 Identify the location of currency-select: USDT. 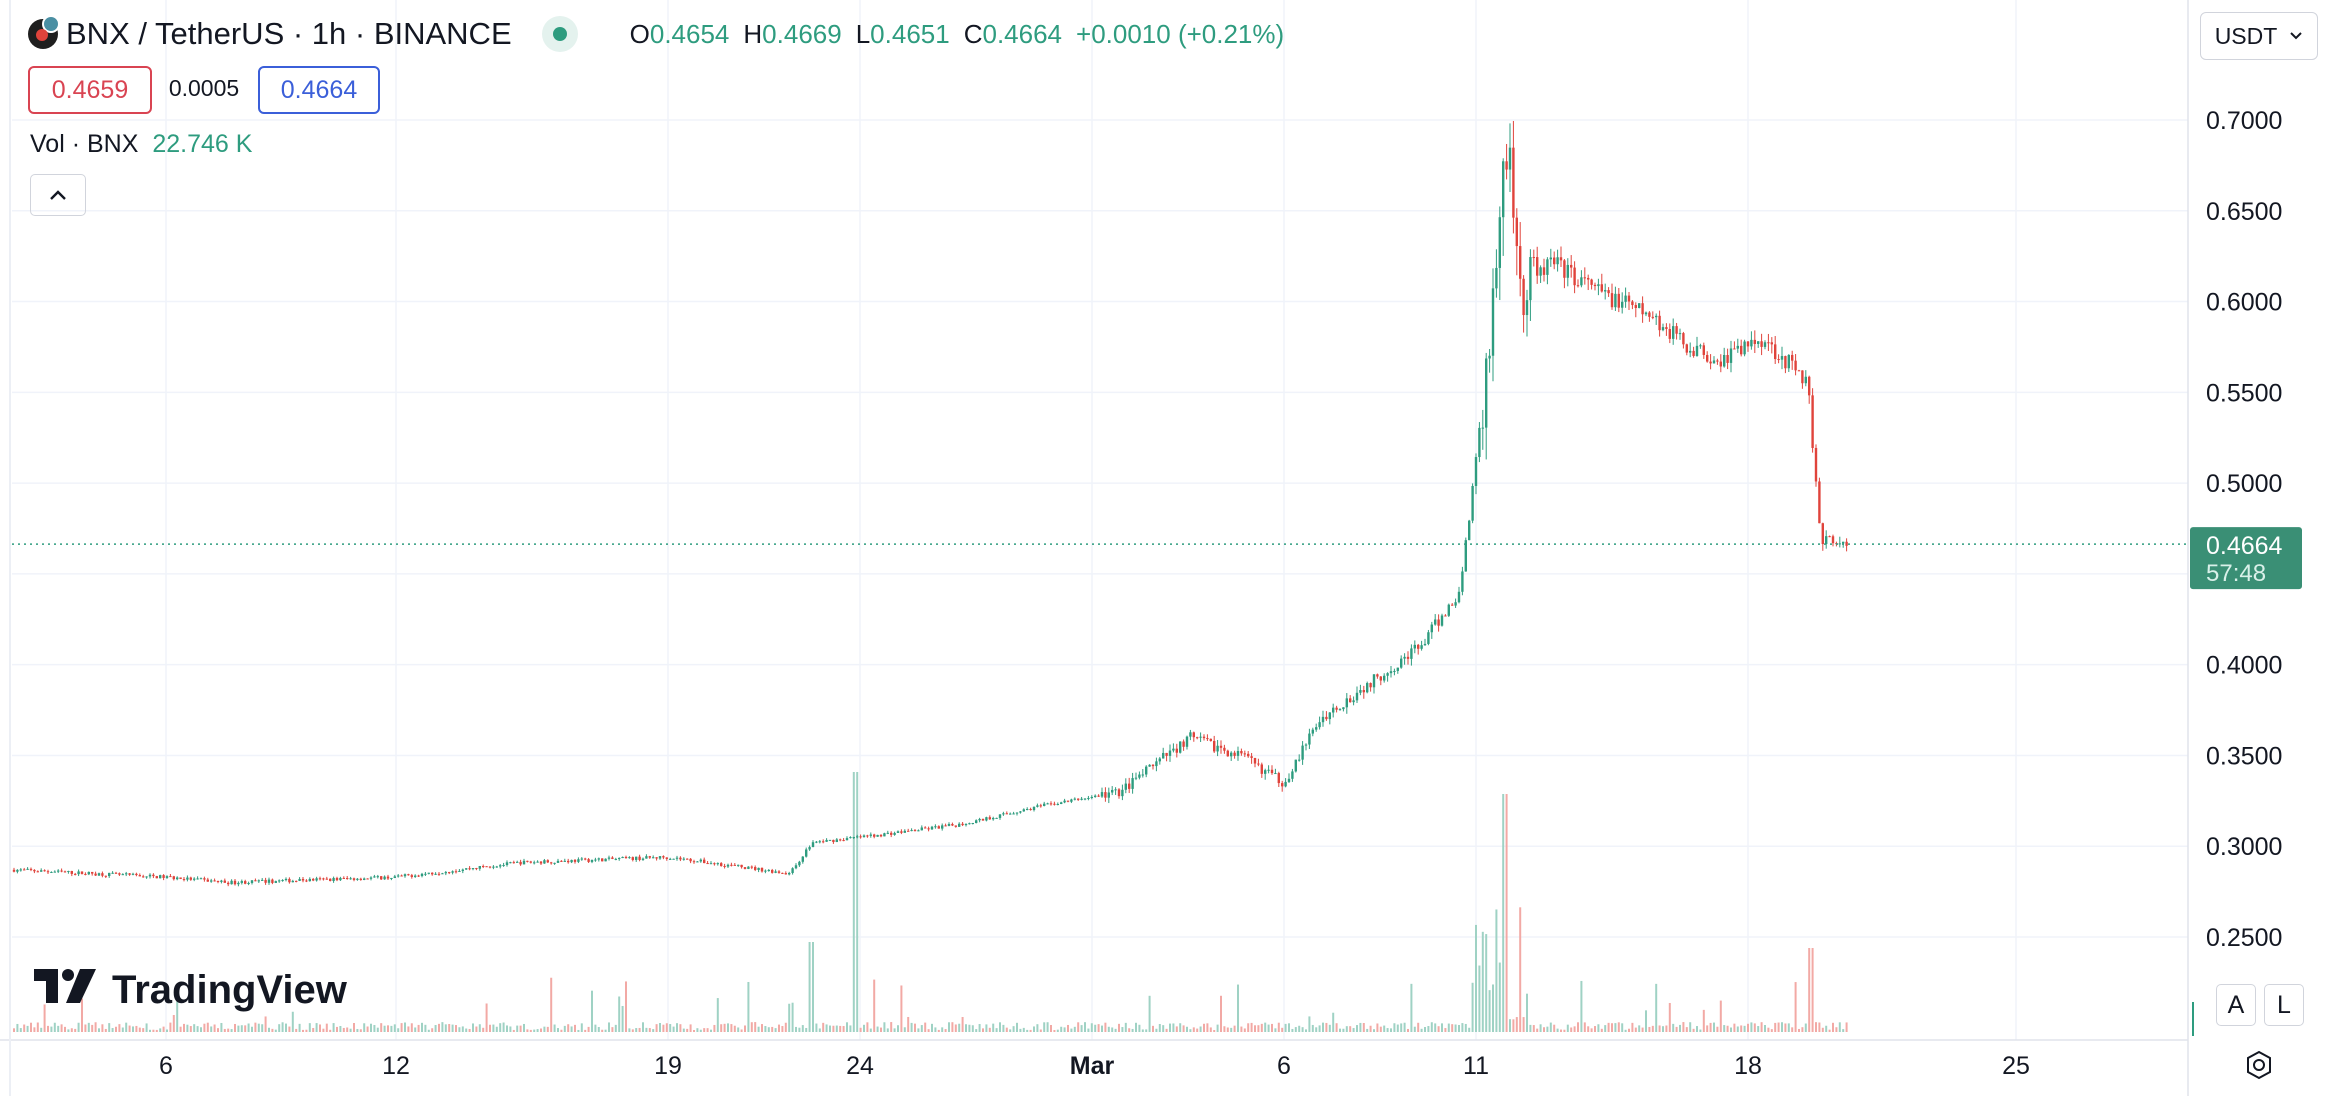
(2259, 36).